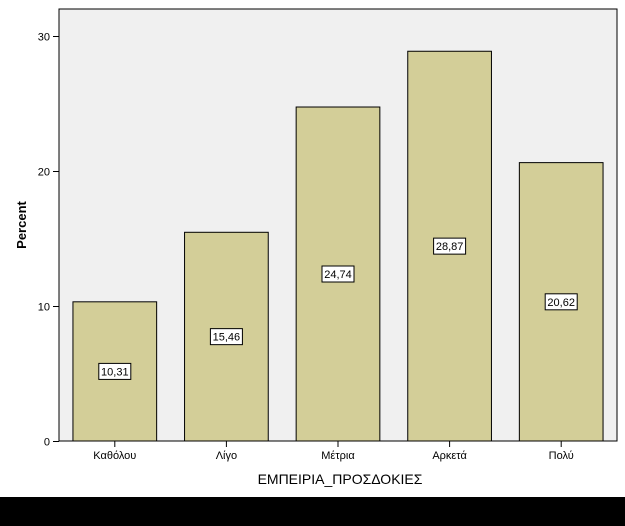 This screenshot has width=625, height=526. Describe the element at coordinates (114, 456) in the screenshot. I see `x-tick-label: Καθόλου` at that location.